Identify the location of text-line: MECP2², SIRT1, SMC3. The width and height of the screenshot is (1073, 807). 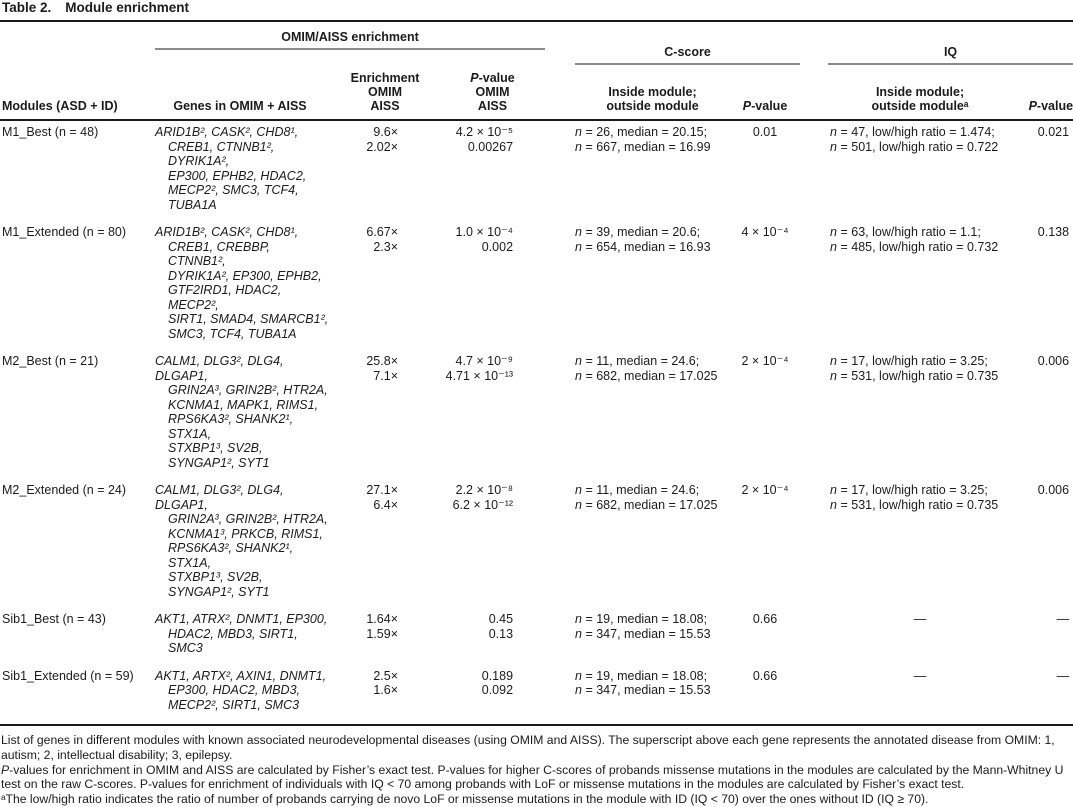
(234, 704).